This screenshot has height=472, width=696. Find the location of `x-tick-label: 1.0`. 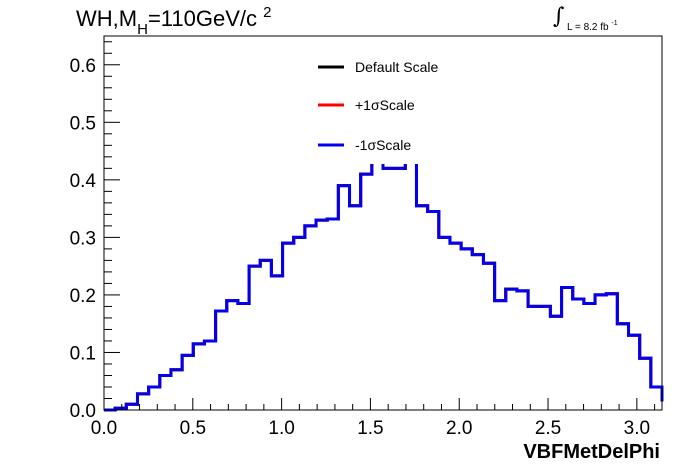

x-tick-label: 1.0 is located at coordinates (281, 428).